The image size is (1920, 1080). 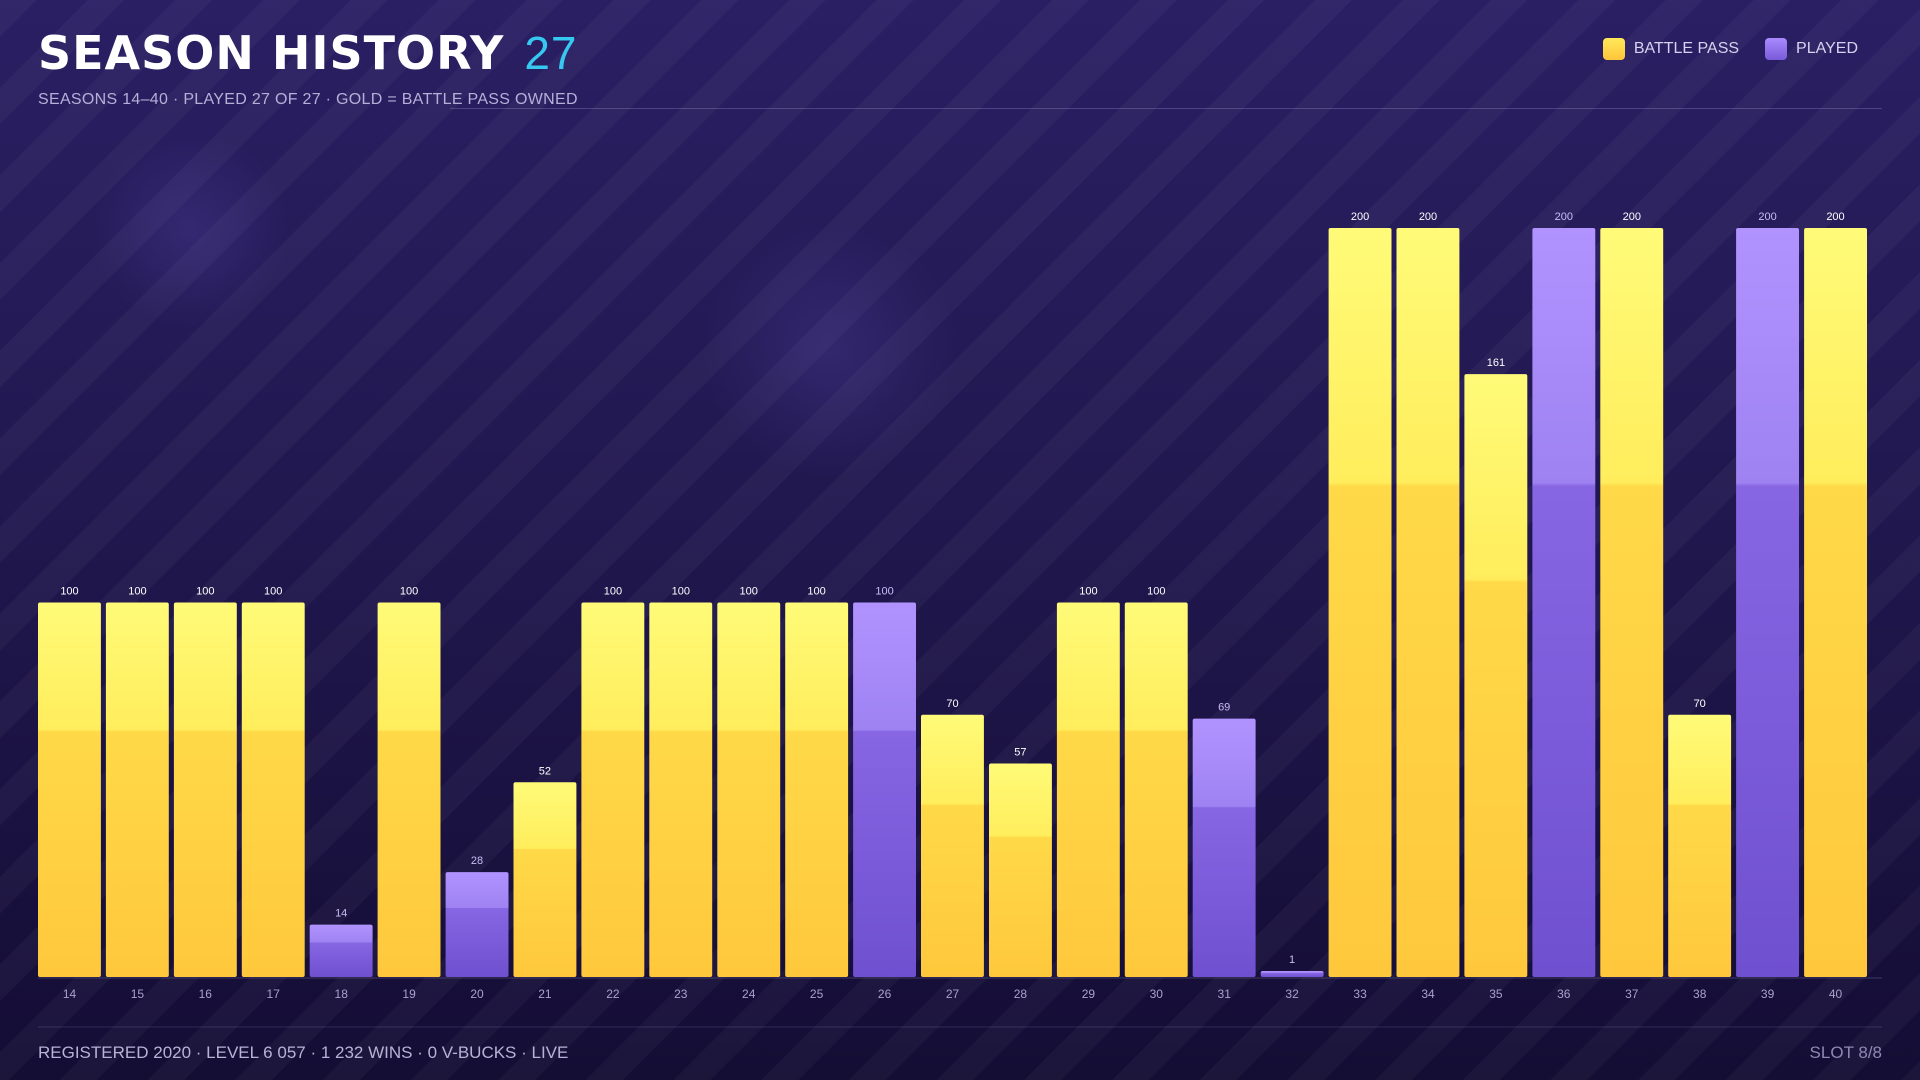 What do you see at coordinates (1292, 994) in the screenshot?
I see `x-tick-label: 32` at bounding box center [1292, 994].